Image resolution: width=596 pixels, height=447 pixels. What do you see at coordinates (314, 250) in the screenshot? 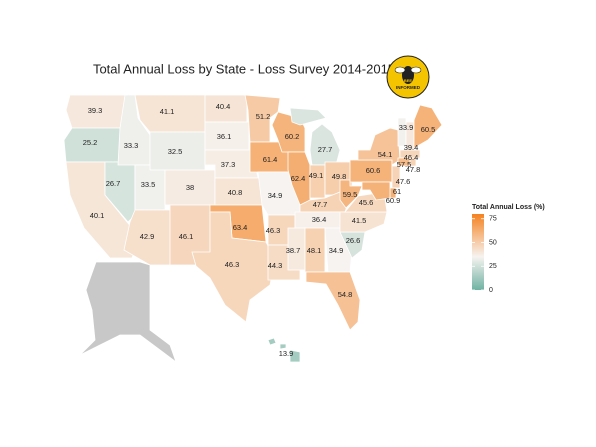
I see `value-label: 48.1` at bounding box center [314, 250].